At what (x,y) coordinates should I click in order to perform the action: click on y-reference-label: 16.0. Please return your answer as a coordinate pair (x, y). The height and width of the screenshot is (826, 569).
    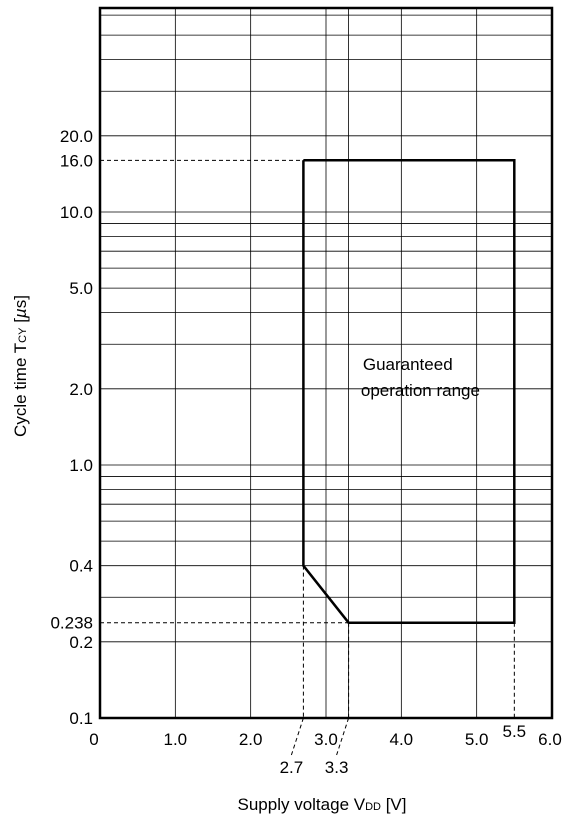
    Looking at the image, I should click on (76, 160).